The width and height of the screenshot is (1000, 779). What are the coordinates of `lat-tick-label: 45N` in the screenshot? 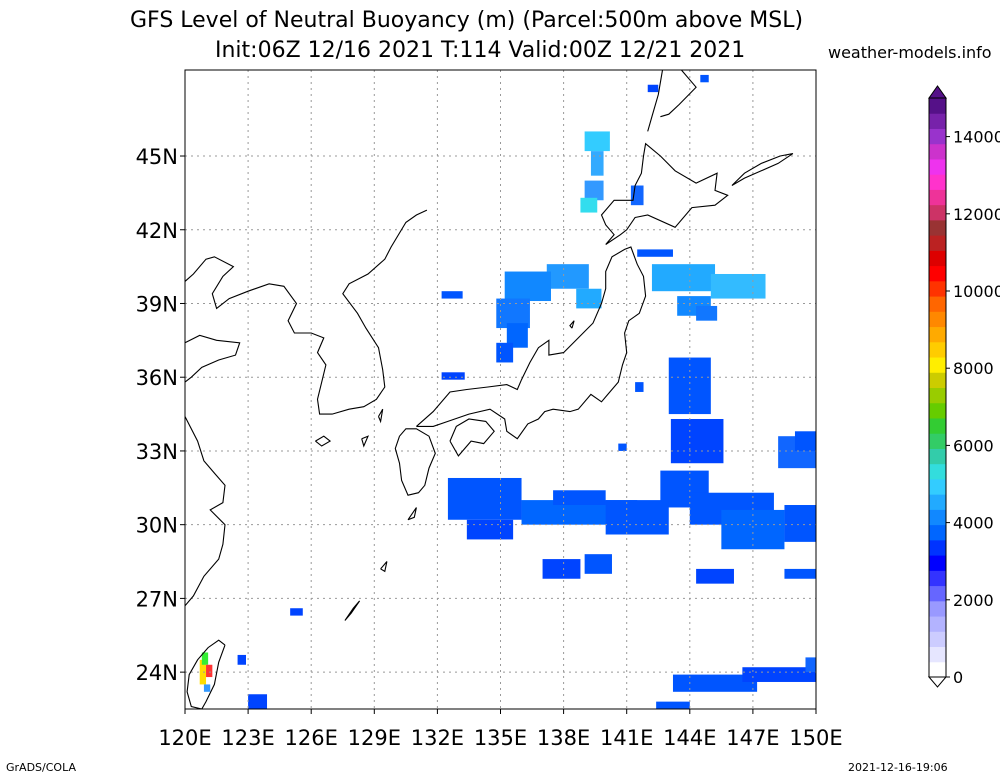 It's located at (157, 157).